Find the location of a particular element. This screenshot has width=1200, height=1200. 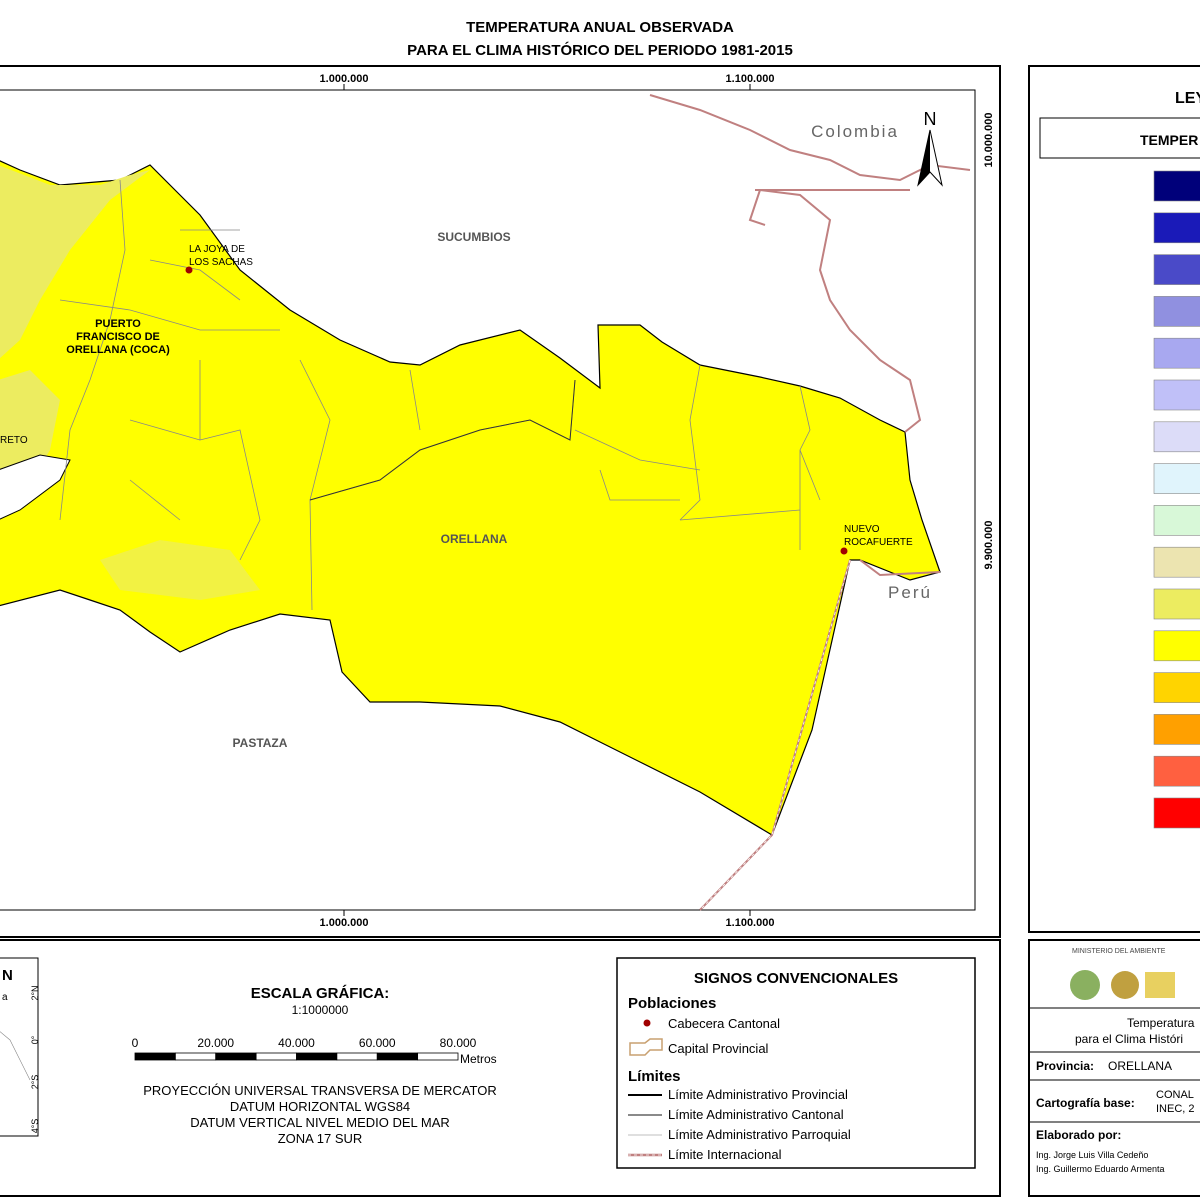

signs-item: Límite Internacional is located at coordinates (725, 1154).